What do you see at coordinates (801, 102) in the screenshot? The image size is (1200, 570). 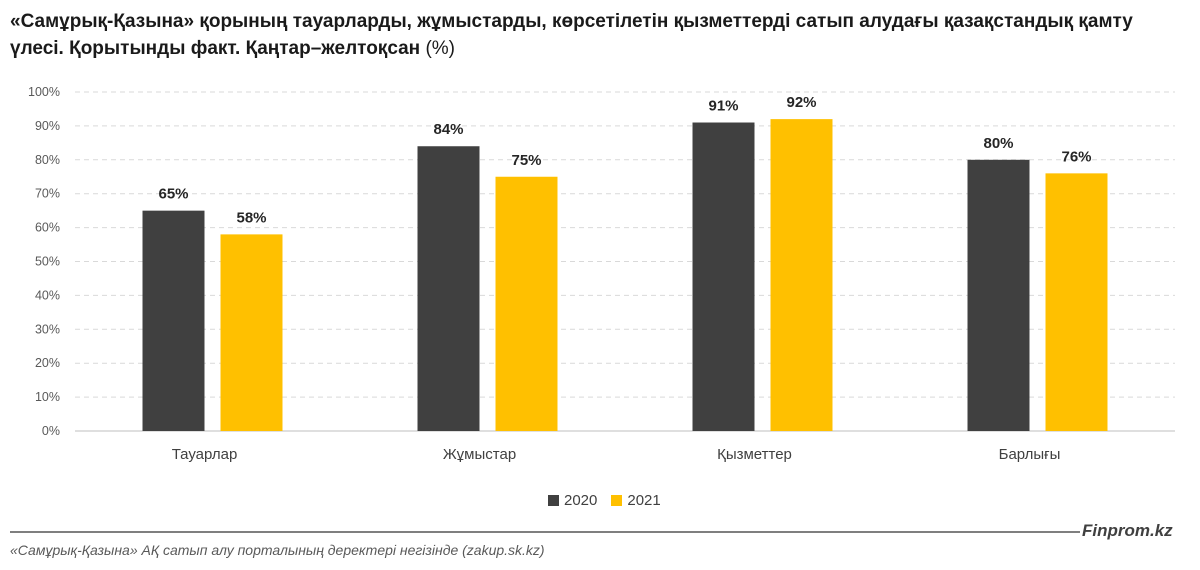 I see `data-label-2021-2: 92%` at bounding box center [801, 102].